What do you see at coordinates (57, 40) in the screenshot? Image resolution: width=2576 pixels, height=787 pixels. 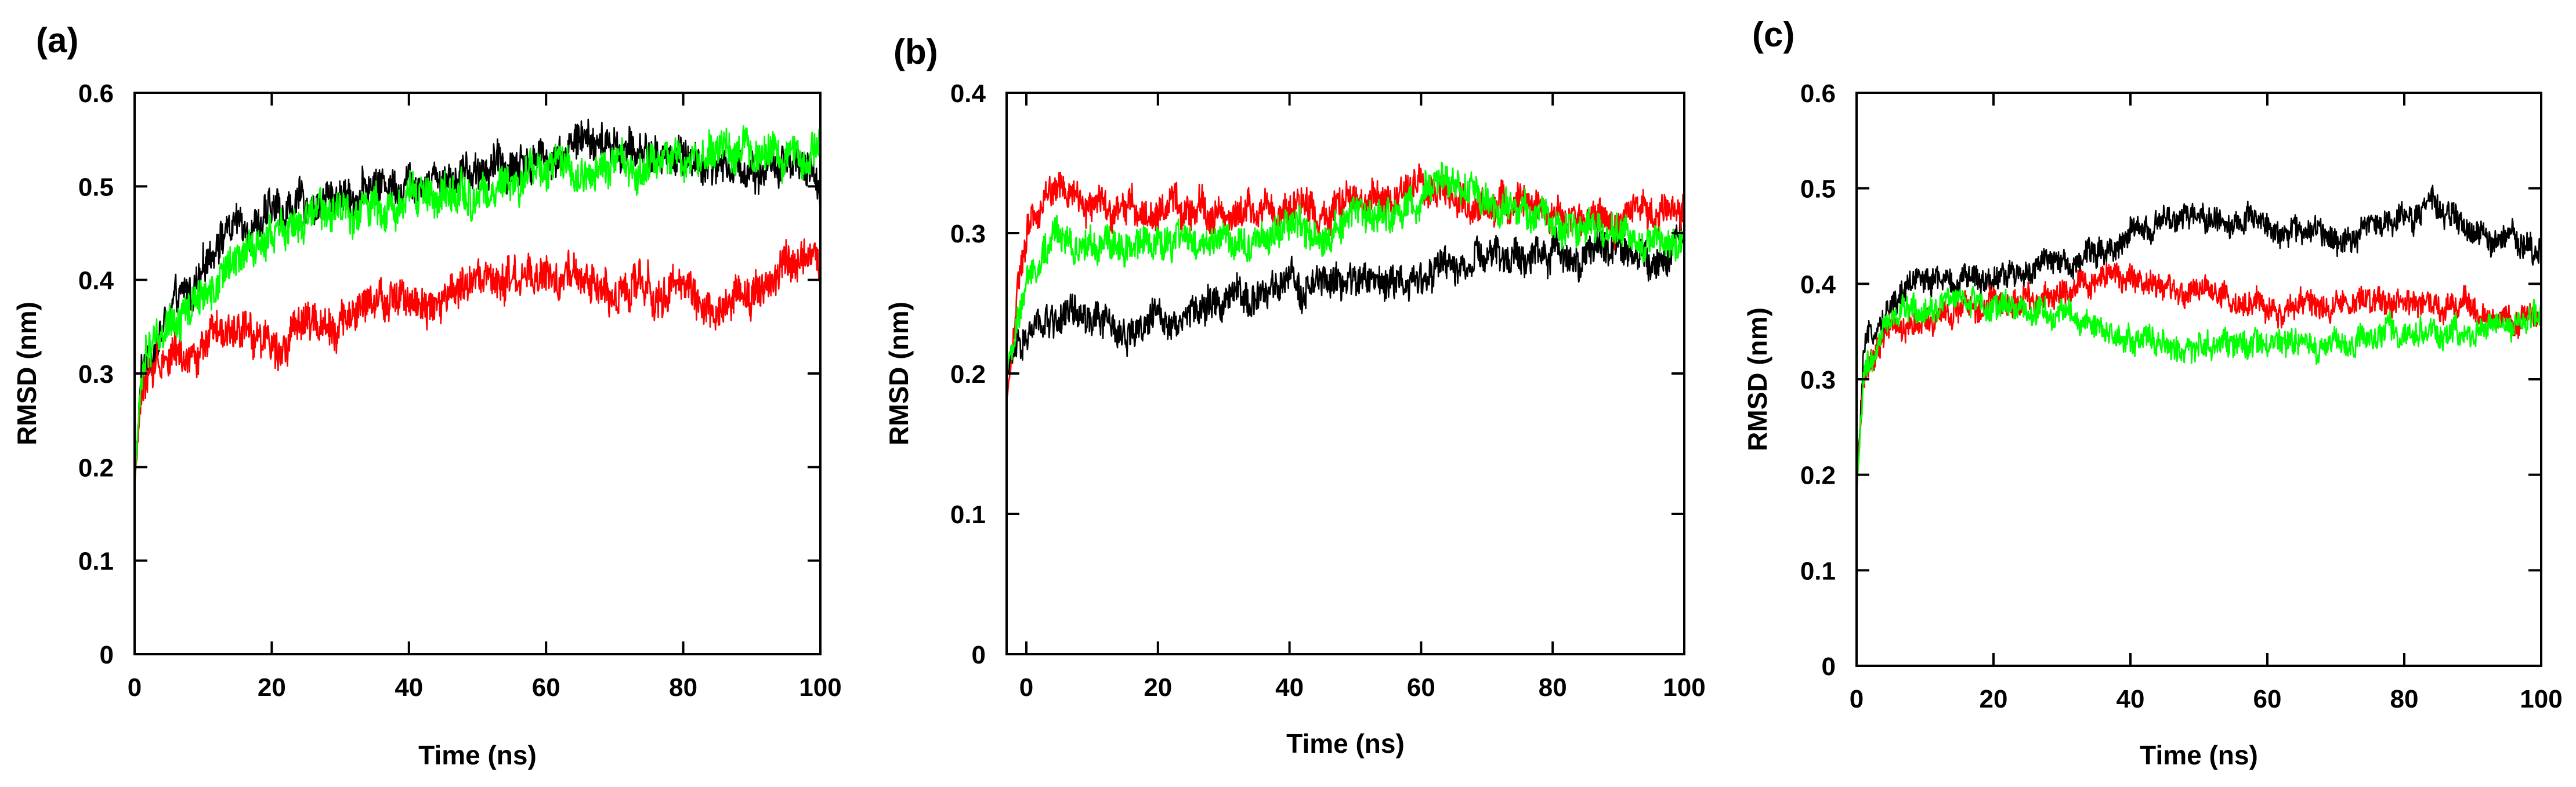 I see `panel-label: (a)` at bounding box center [57, 40].